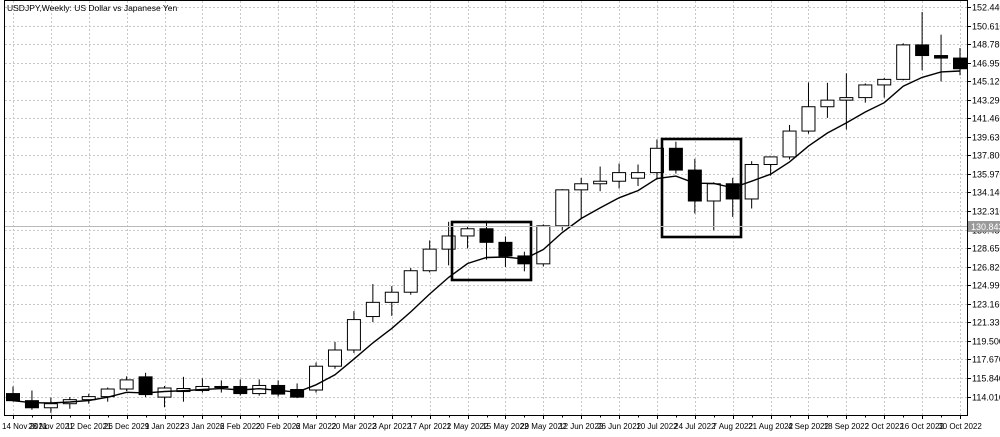 The image size is (1000, 437). I want to click on date-axis-label: 4 Sep 2022, so click(808, 426).